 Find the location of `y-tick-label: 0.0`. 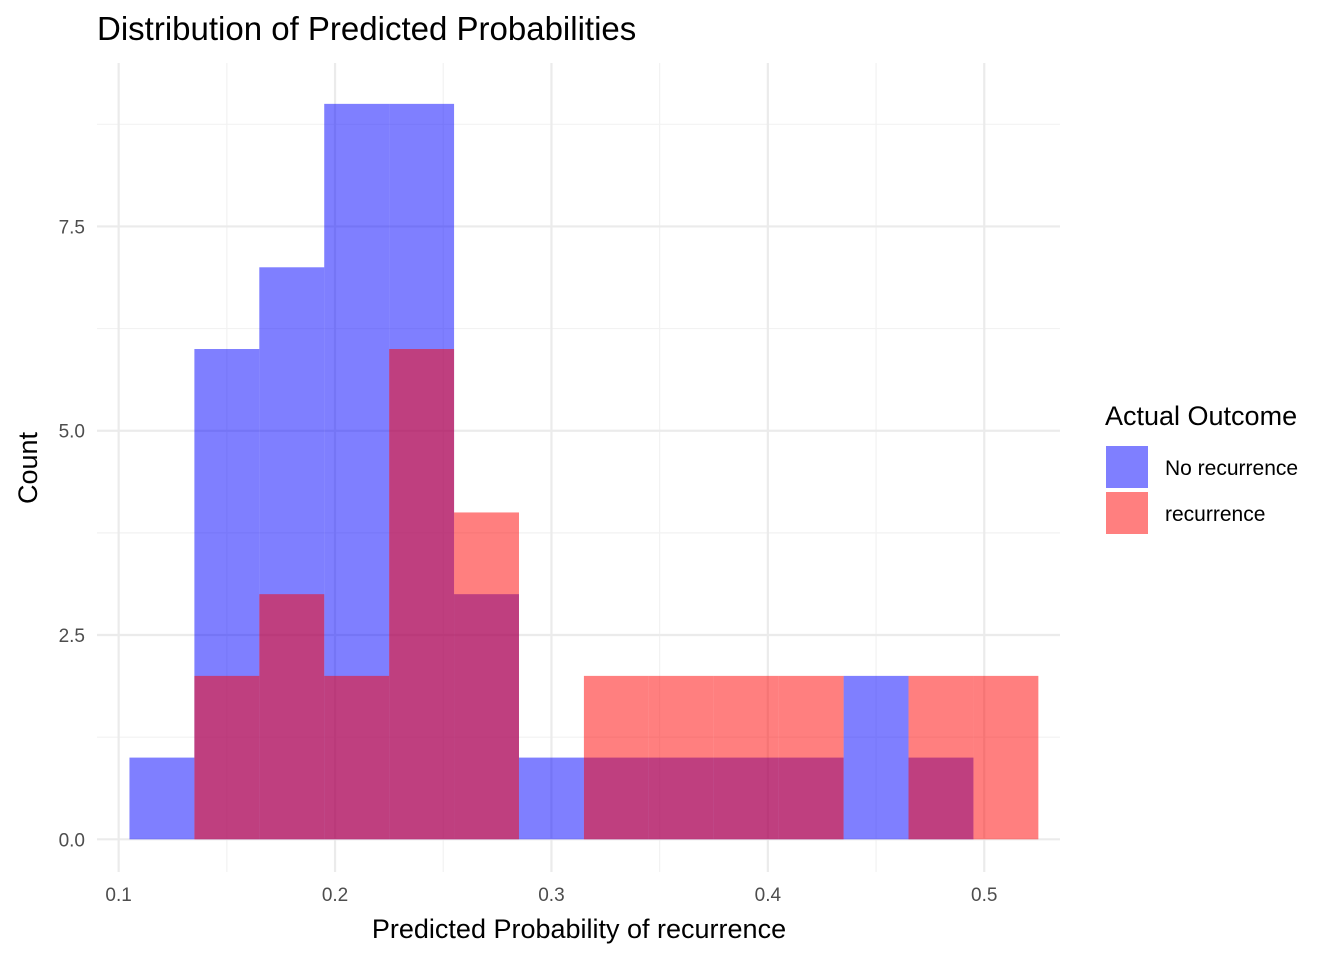

y-tick-label: 0.0 is located at coordinates (72, 840).